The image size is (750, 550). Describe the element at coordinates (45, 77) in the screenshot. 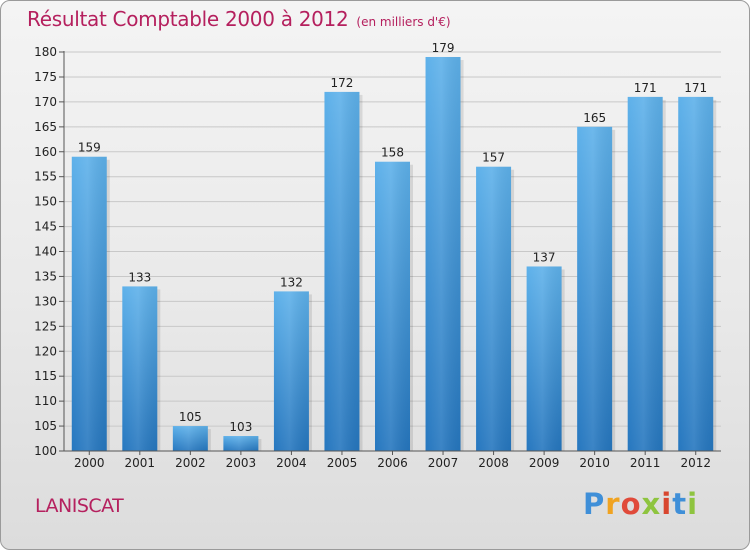

I see `y-tick-label: 175` at that location.